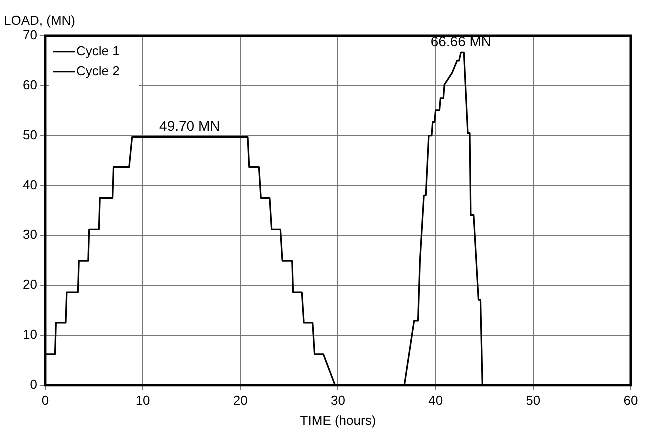 The width and height of the screenshot is (645, 432). I want to click on x-tick-label: 40, so click(436, 400).